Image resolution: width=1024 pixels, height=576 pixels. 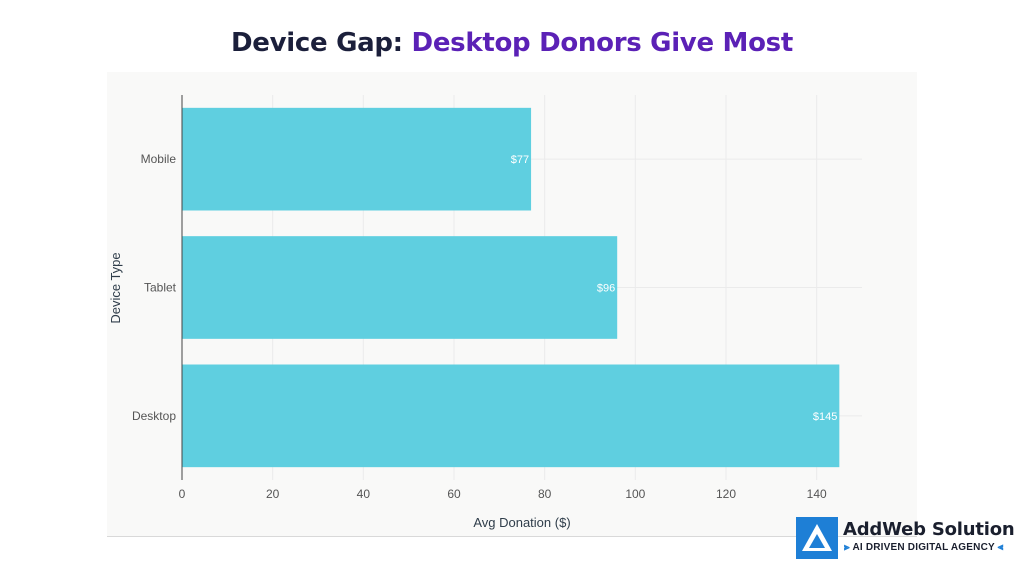 What do you see at coordinates (115, 287) in the screenshot?
I see `y-axis-title: Device Type` at bounding box center [115, 287].